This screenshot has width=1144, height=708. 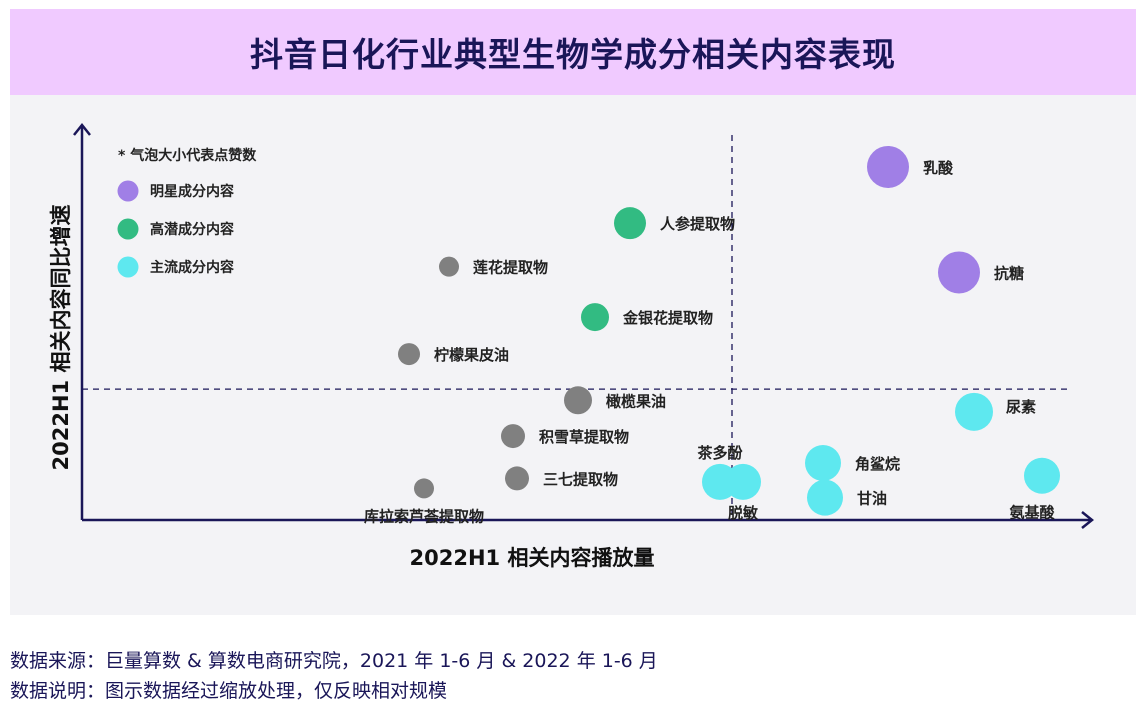 I want to click on legend-label-1: 明星成分内容, so click(x=192, y=191).